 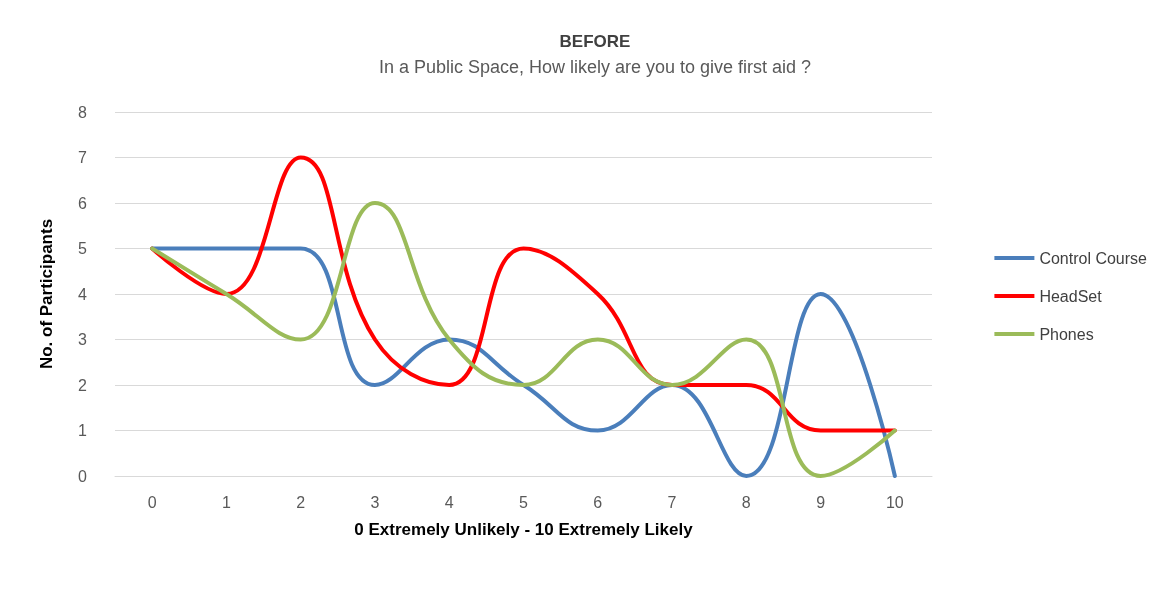 I want to click on x-tick-label: 10, so click(x=894, y=502).